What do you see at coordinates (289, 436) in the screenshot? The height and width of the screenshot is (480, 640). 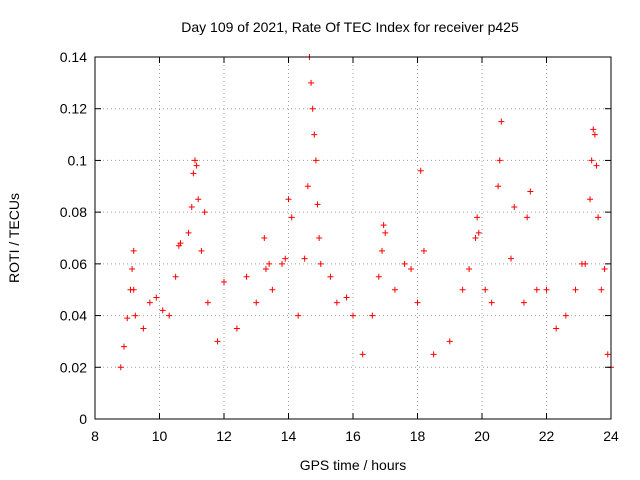 I see `x-tick-label: 14` at bounding box center [289, 436].